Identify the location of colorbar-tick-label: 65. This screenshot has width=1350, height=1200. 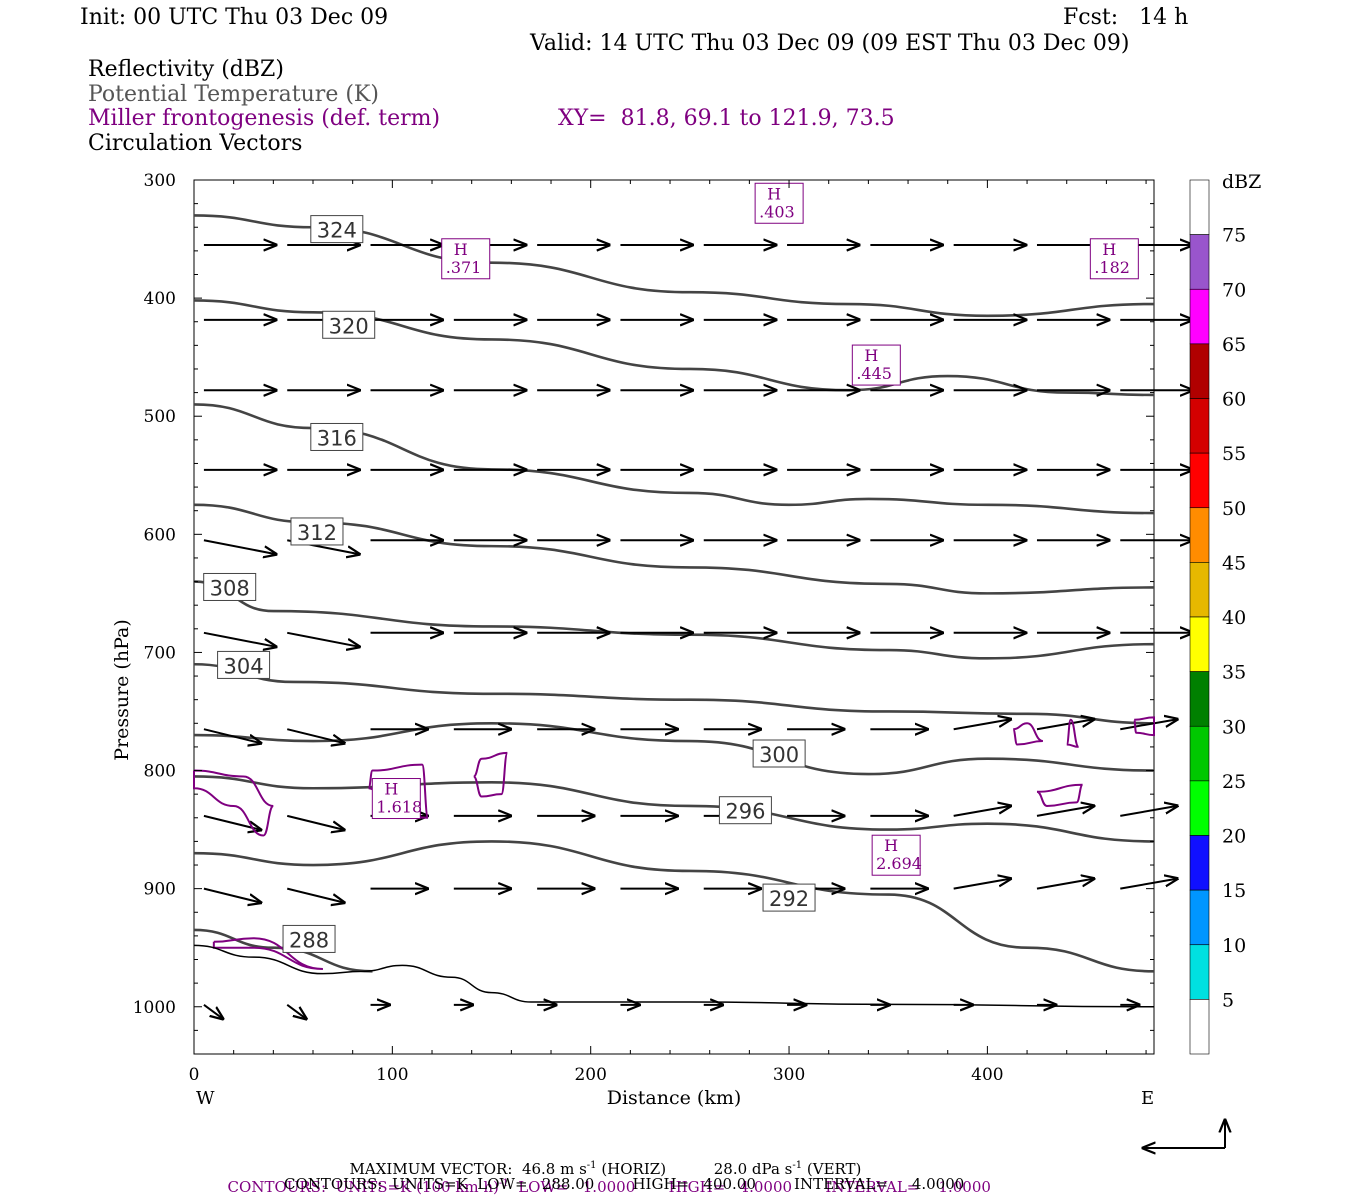
(1234, 345).